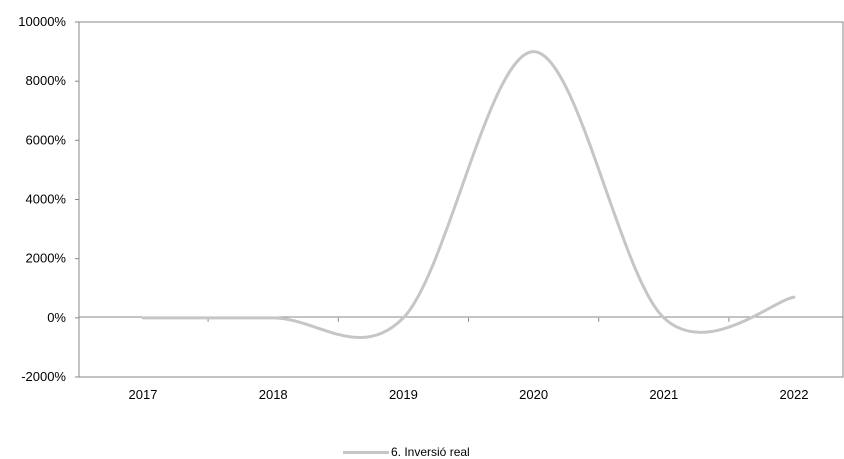 The width and height of the screenshot is (844, 459). Describe the element at coordinates (46, 139) in the screenshot. I see `y-tick-label: 6000%` at that location.